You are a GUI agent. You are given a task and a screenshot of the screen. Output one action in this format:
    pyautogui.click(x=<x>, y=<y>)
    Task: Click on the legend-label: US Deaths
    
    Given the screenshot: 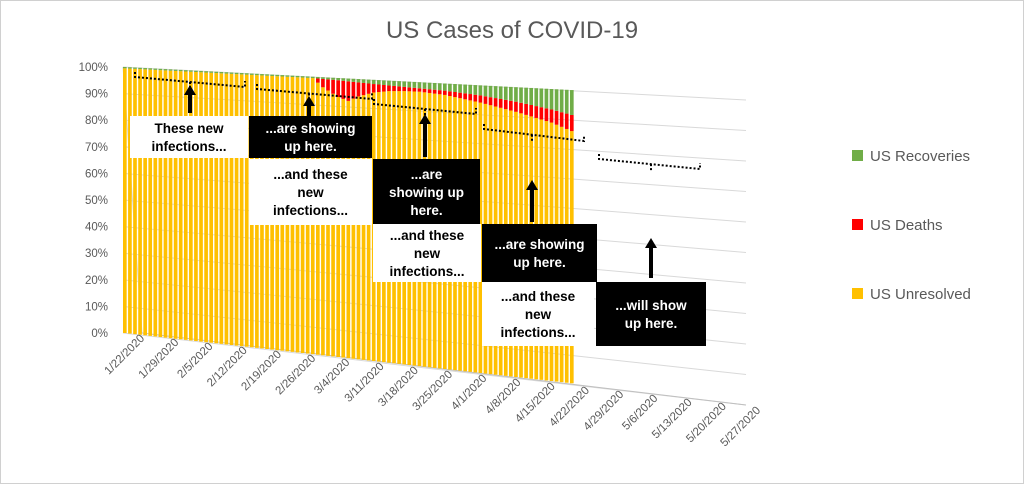 What is the action you would take?
    pyautogui.click(x=906, y=225)
    